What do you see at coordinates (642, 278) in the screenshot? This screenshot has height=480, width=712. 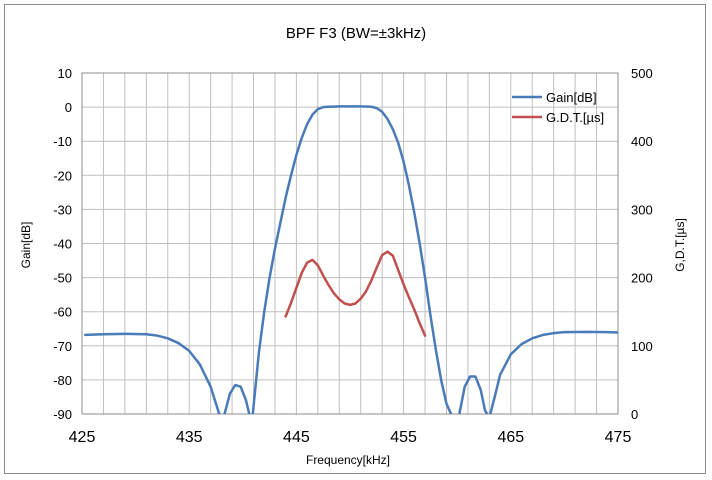 I see `y2-tick-label: 200` at bounding box center [642, 278].